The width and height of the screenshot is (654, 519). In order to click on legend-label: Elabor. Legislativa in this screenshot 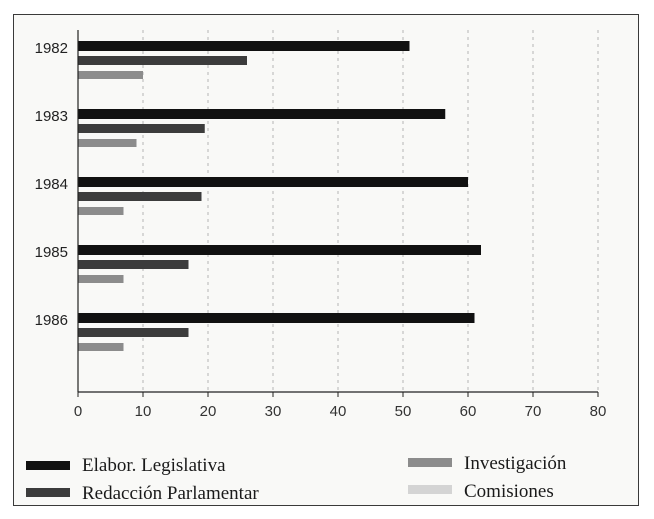, I will do `click(154, 465)`.